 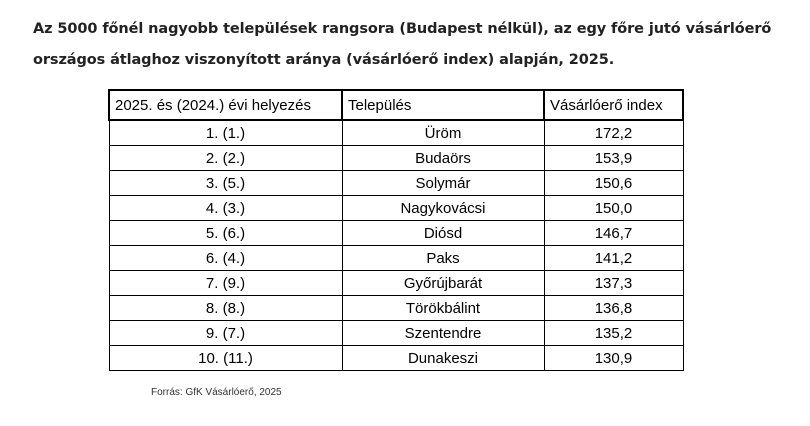 I want to click on table-row: 8. (8.) Törökbálint 136,8, so click(x=396, y=308).